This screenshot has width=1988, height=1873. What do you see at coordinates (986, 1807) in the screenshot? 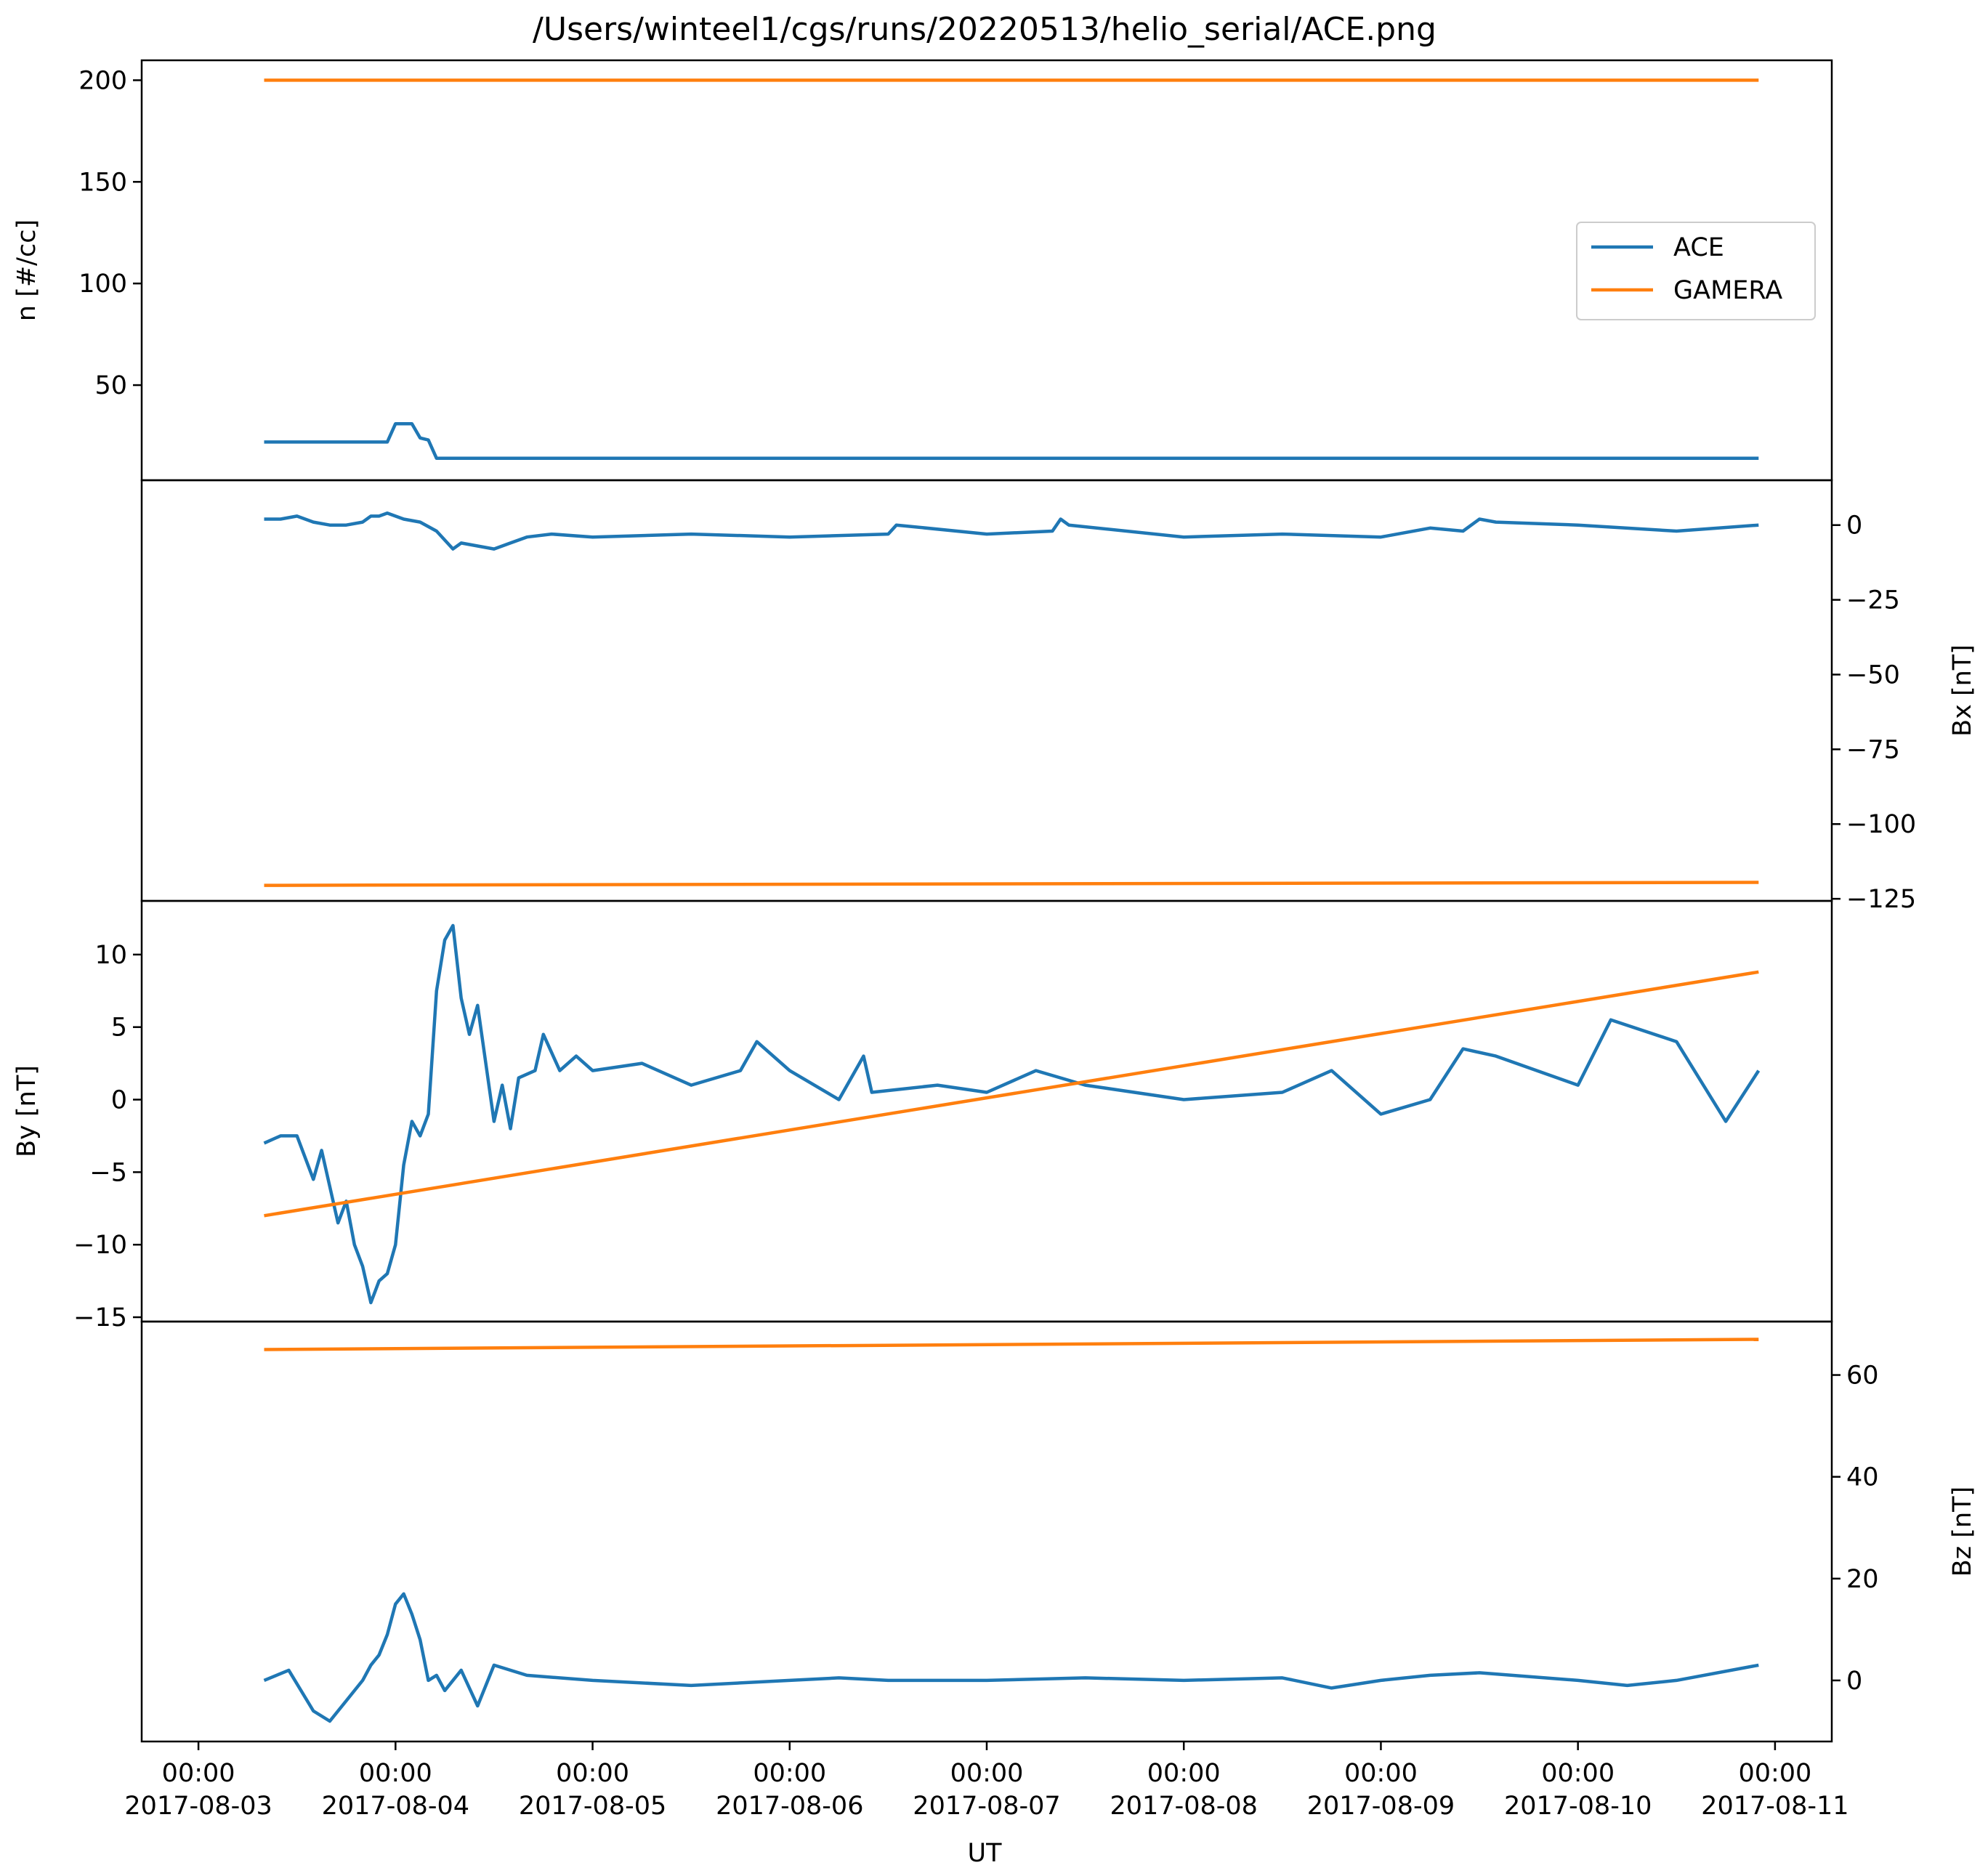
I see `x-tick-date: 2017-08-07` at bounding box center [986, 1807].